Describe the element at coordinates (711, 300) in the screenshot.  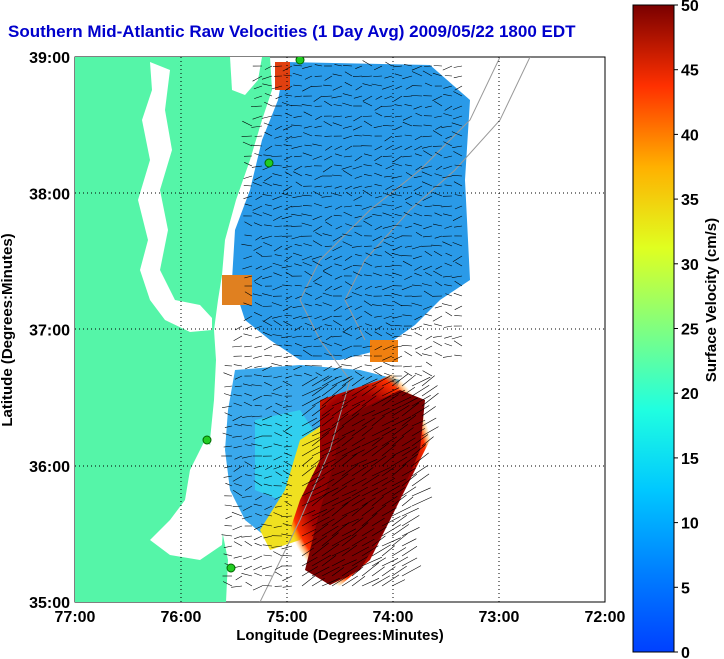
I see `colorbar-label: Surface Velocity (cm/s)` at that location.